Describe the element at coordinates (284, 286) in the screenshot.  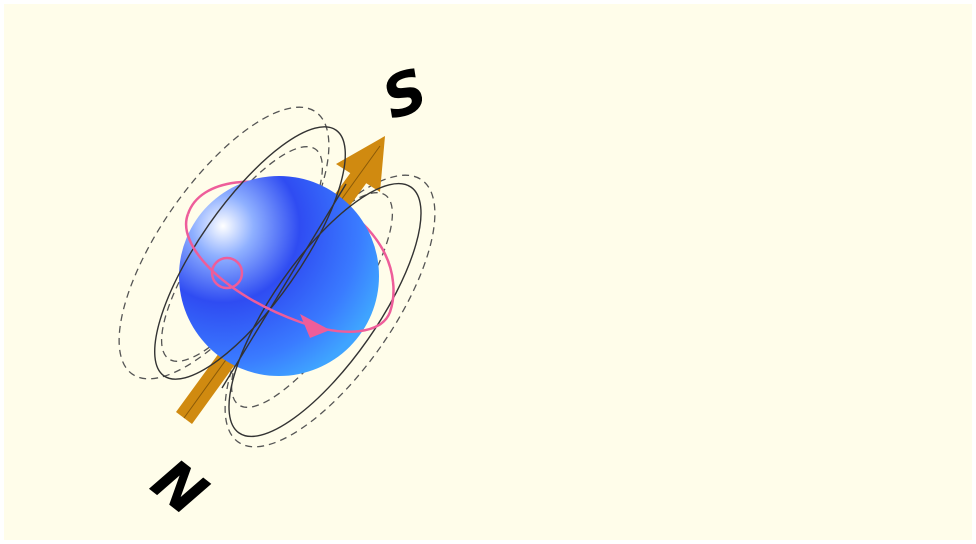
I see `field-line-center` at that location.